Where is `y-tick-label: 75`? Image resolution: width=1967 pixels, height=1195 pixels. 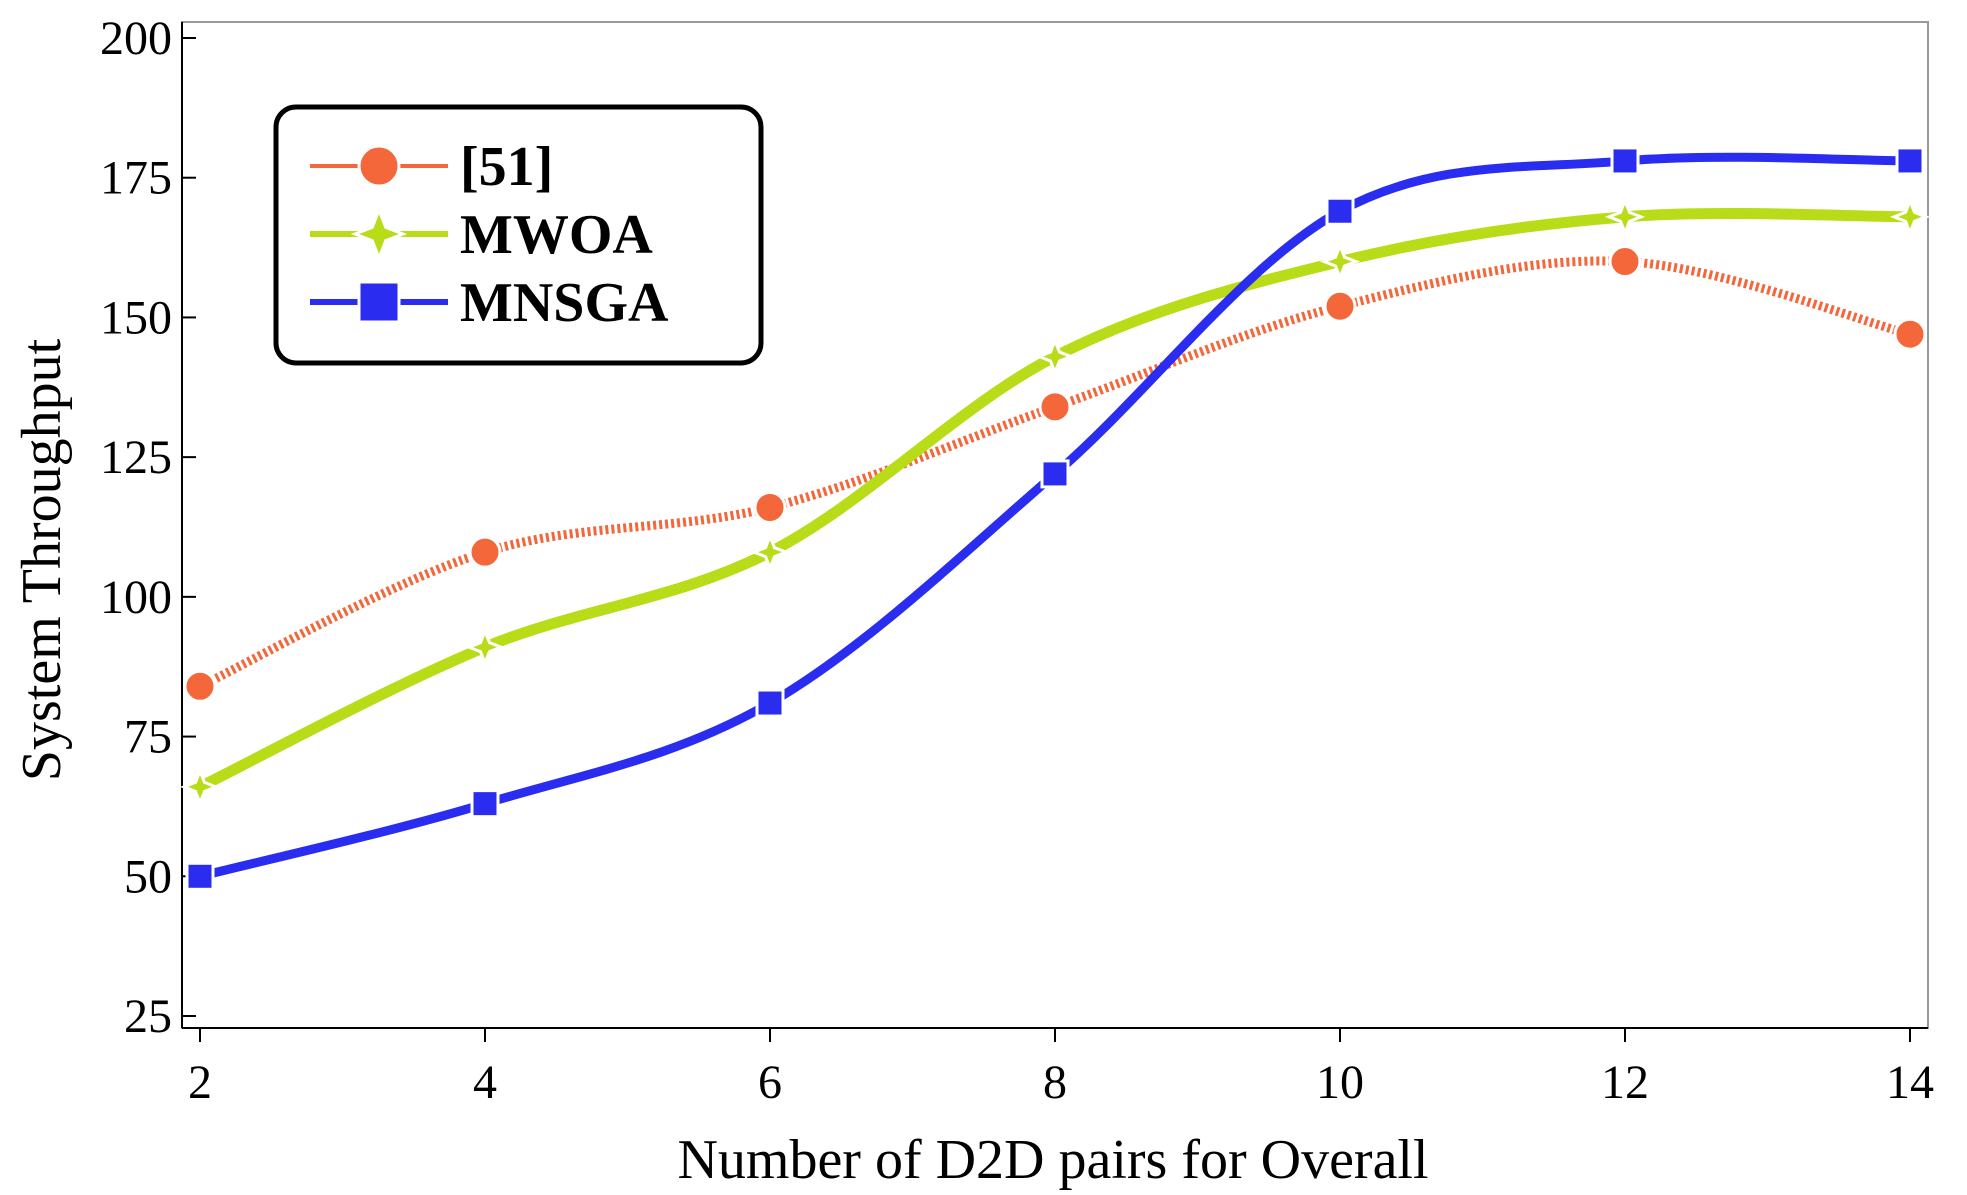 y-tick-label: 75 is located at coordinates (148, 737).